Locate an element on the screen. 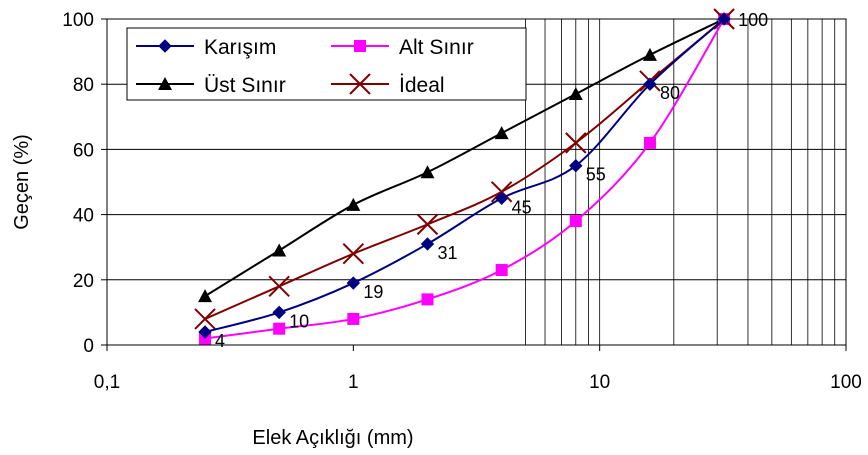 The height and width of the screenshot is (455, 868). data-label: 80 is located at coordinates (670, 93).